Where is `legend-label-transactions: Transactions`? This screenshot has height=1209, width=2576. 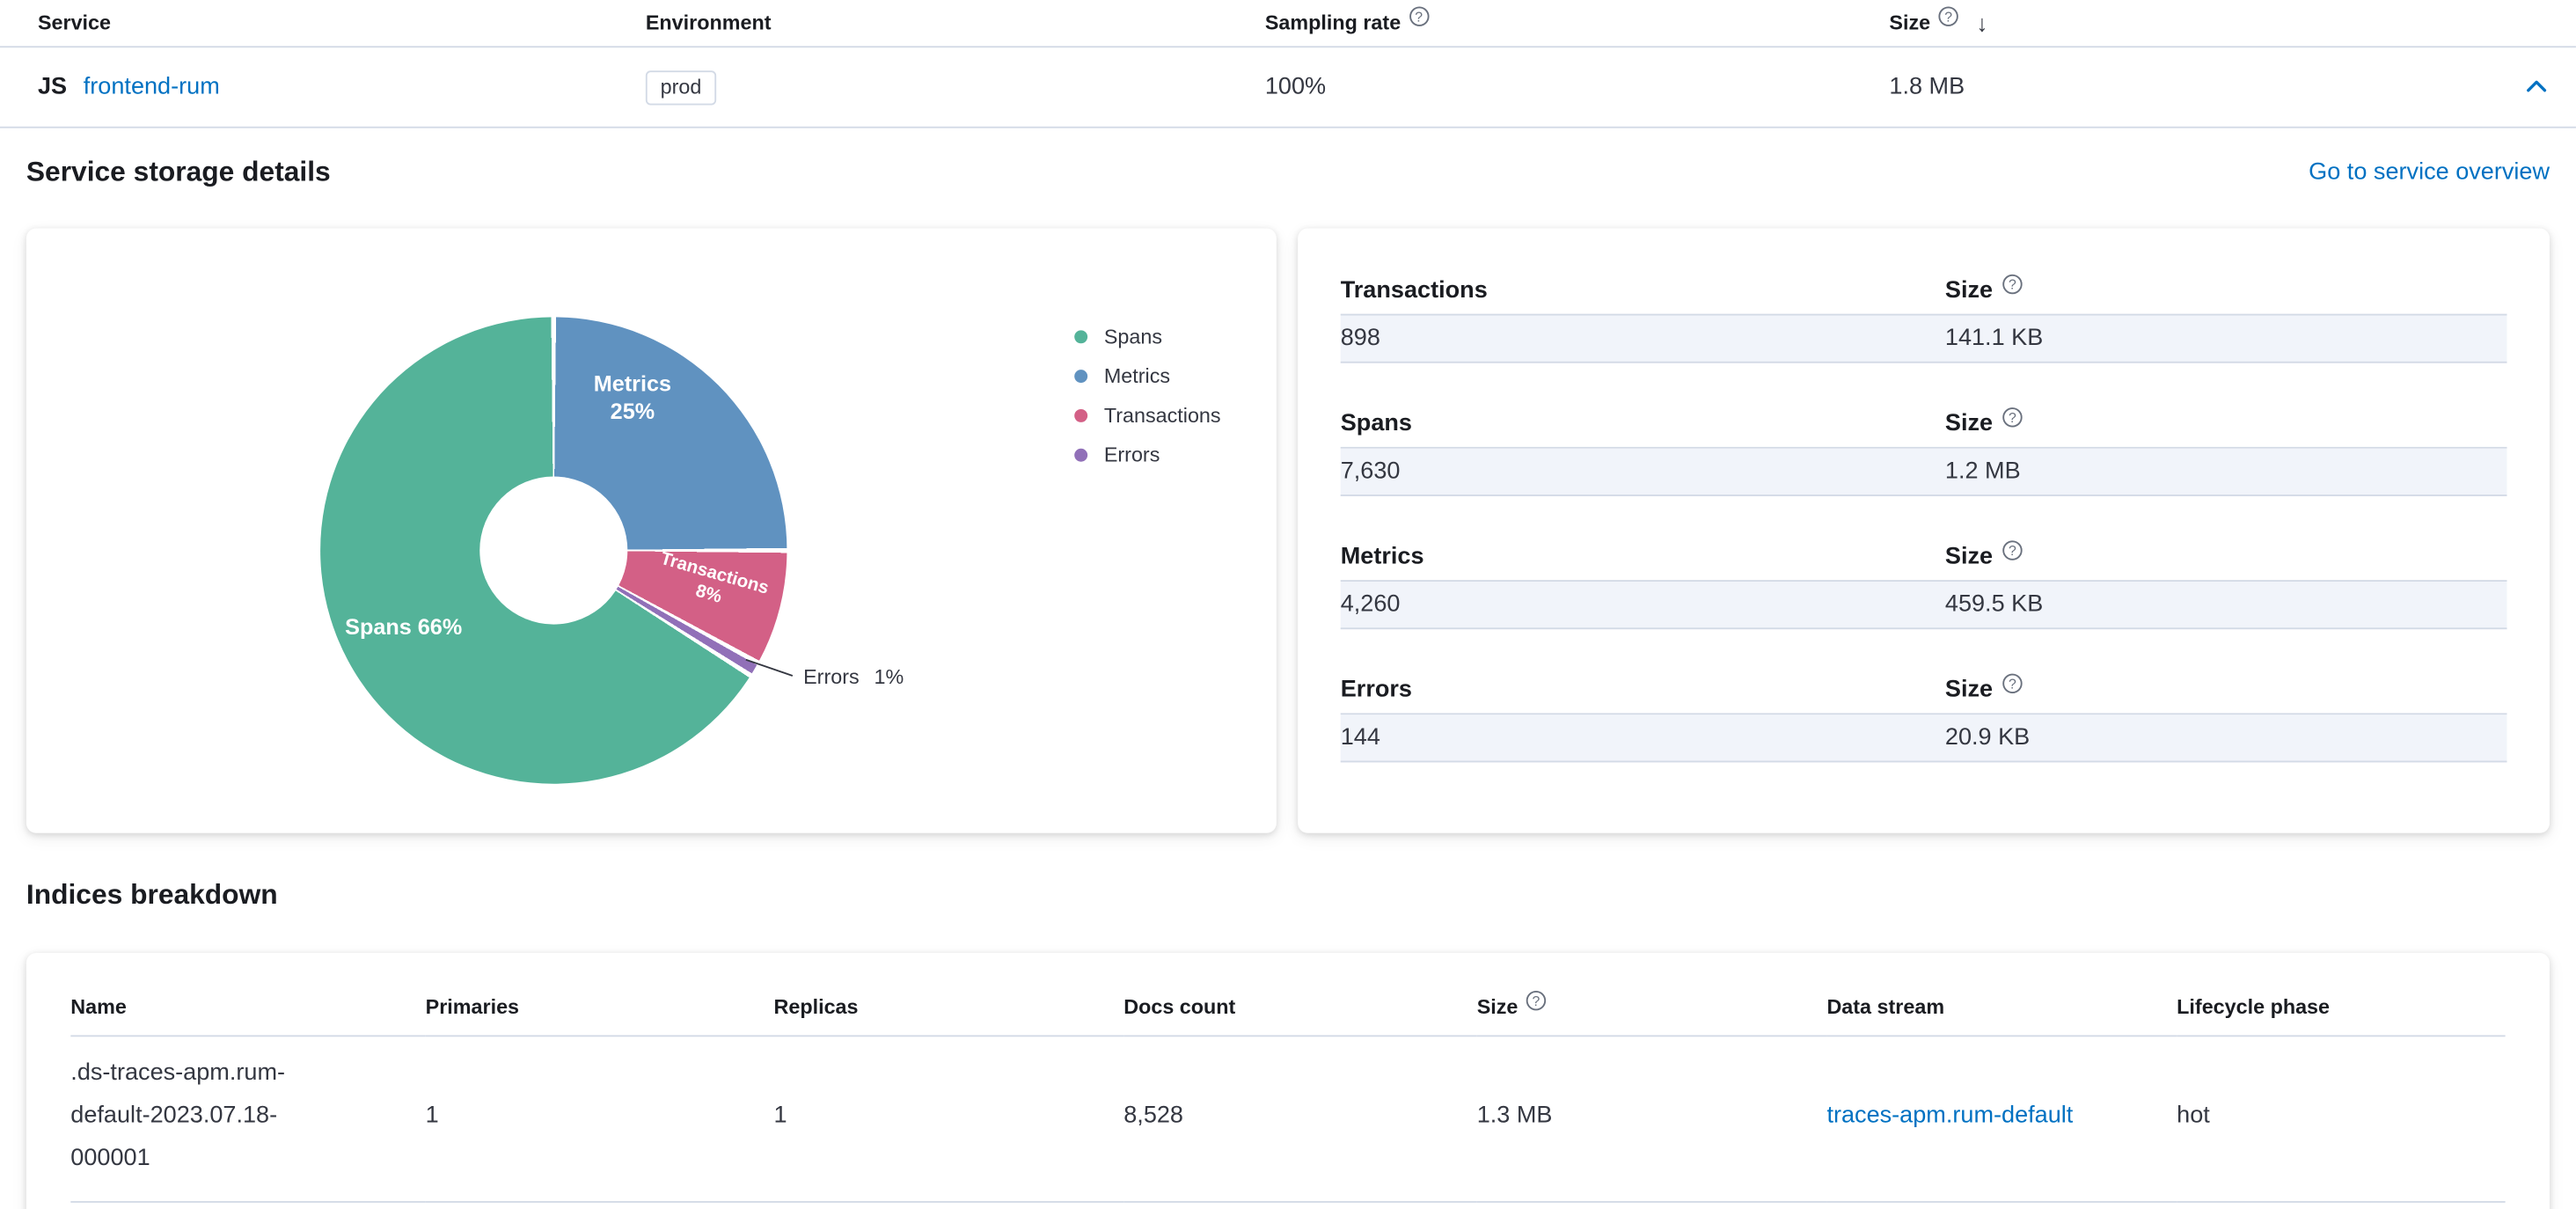
legend-label-transactions: Transactions is located at coordinates (1162, 416).